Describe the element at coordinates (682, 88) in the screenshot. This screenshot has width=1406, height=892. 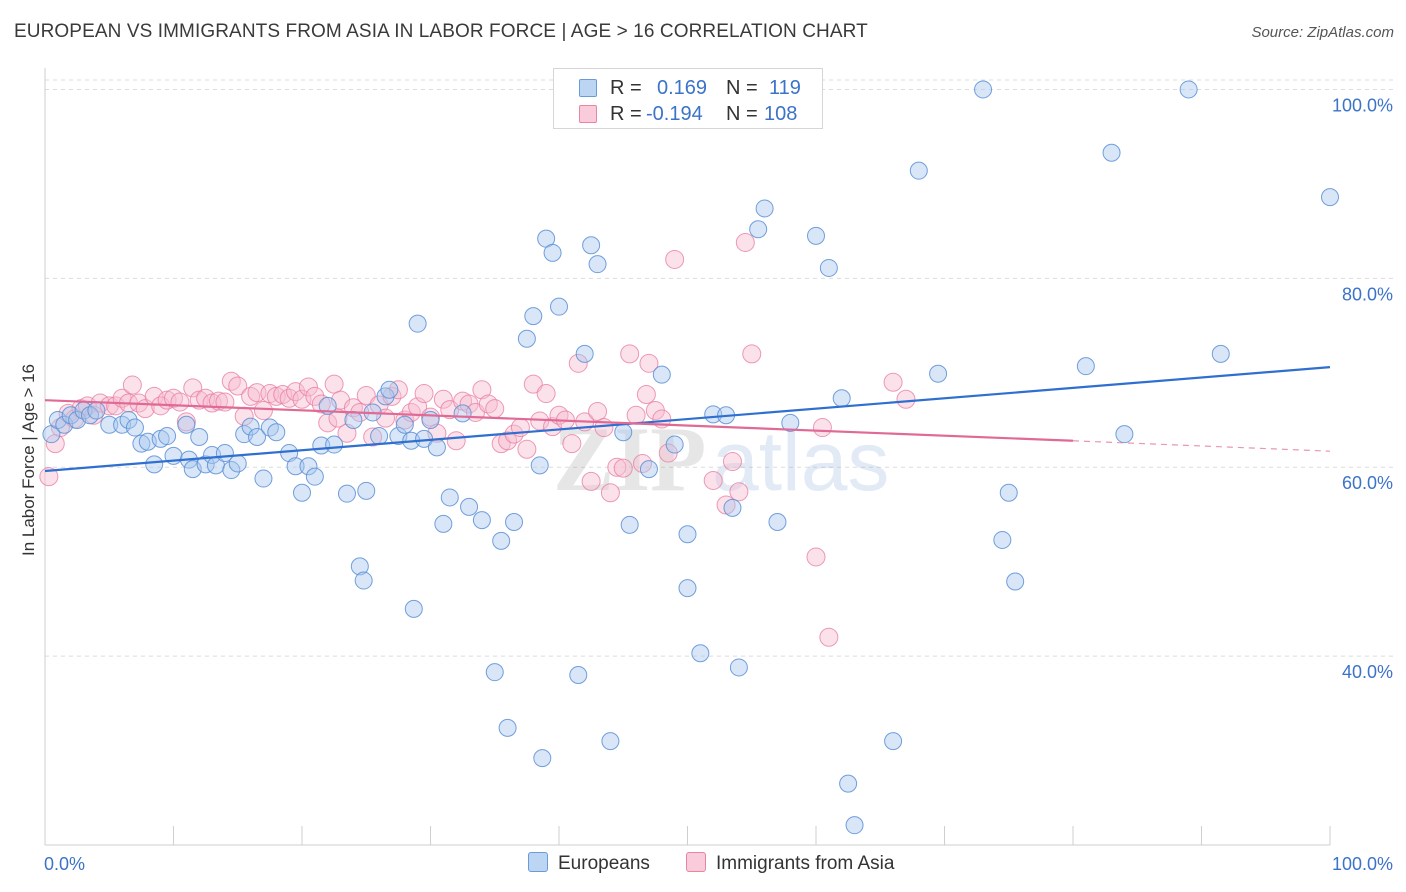
I see `legend-r-value: 0.169` at that location.